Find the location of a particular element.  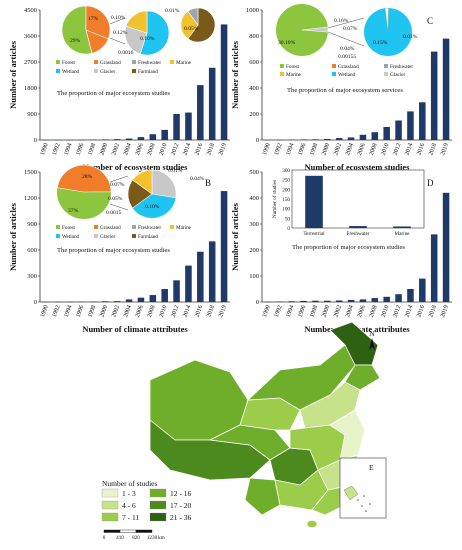

inset-map-frame is located at coordinates (363, 488).